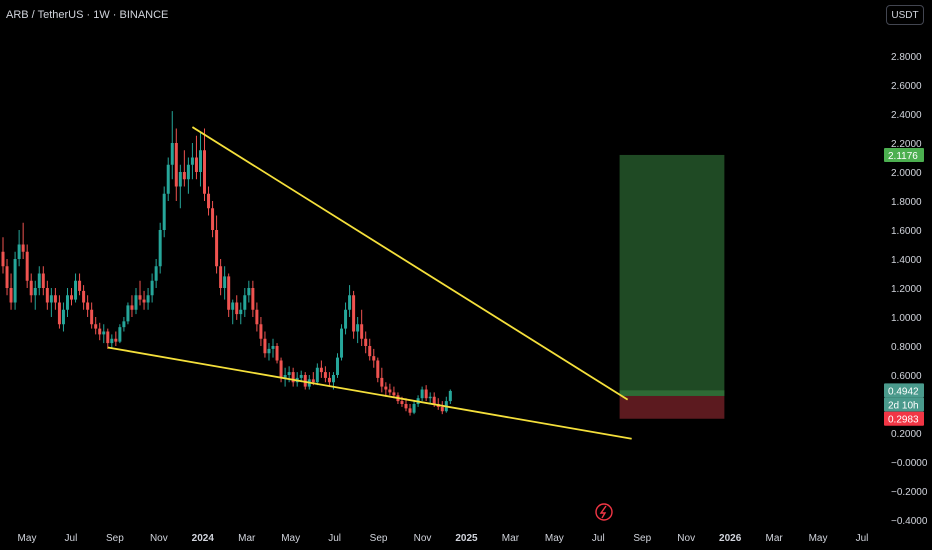 The height and width of the screenshot is (550, 932). What do you see at coordinates (672, 407) in the screenshot?
I see `stop-zone` at bounding box center [672, 407].